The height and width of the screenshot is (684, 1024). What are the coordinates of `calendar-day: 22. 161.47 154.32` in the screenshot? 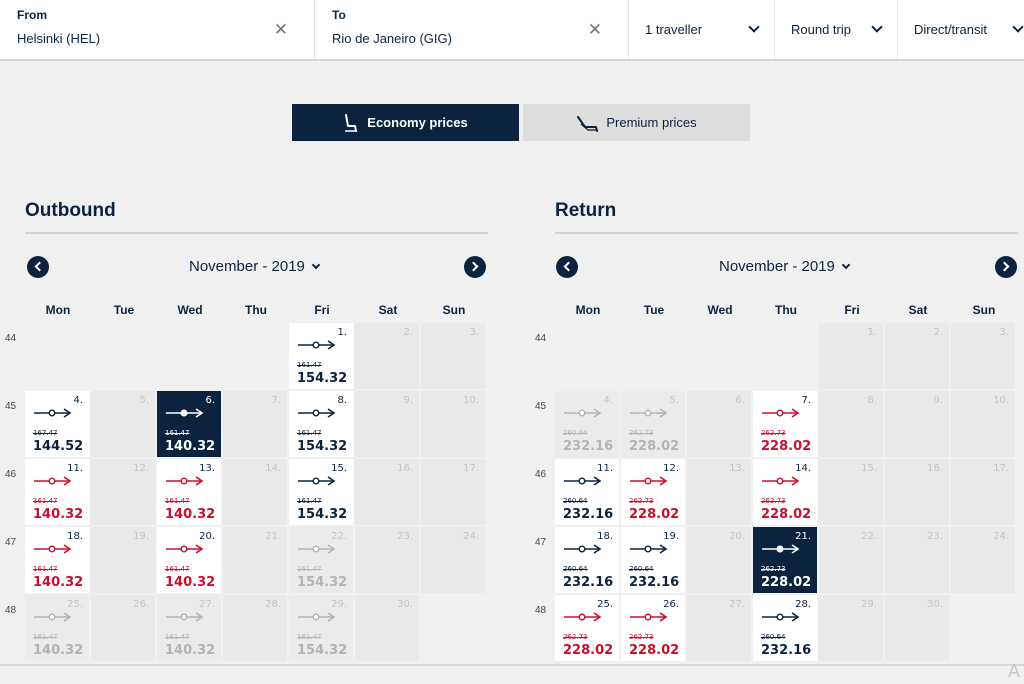 It's located at (321, 560).